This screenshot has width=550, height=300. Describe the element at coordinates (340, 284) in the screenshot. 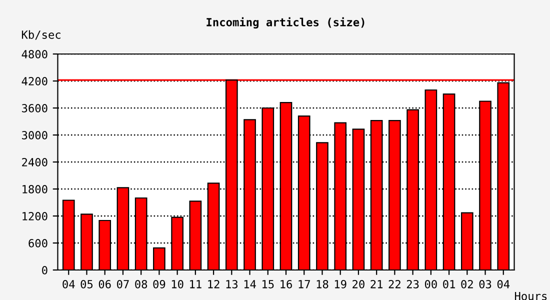

I see `x-tick-label: 19` at that location.